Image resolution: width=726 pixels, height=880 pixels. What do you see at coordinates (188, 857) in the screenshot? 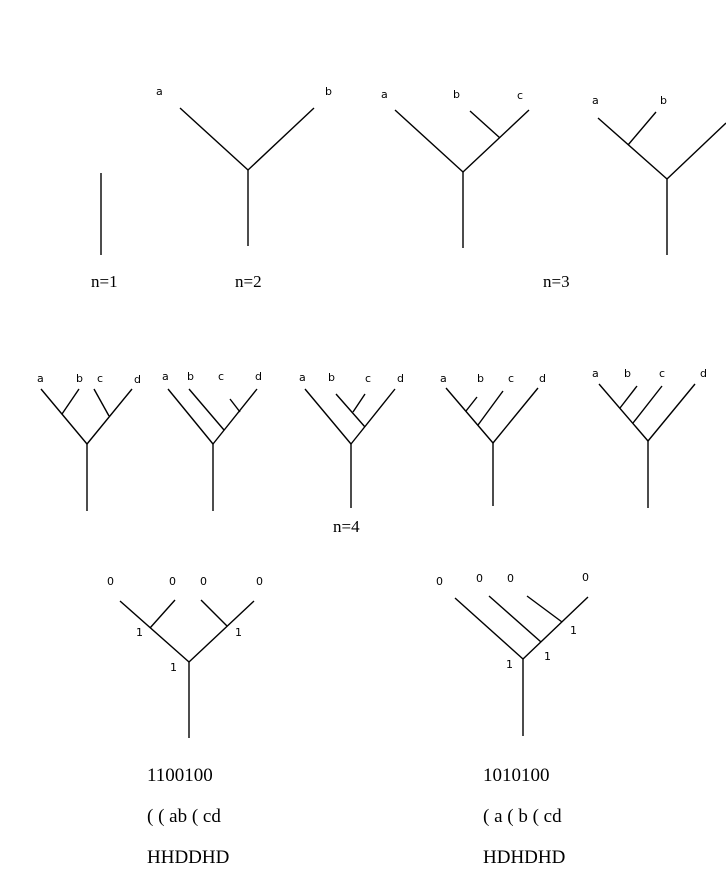
I see `left-hd-code: HHDDHD` at bounding box center [188, 857].